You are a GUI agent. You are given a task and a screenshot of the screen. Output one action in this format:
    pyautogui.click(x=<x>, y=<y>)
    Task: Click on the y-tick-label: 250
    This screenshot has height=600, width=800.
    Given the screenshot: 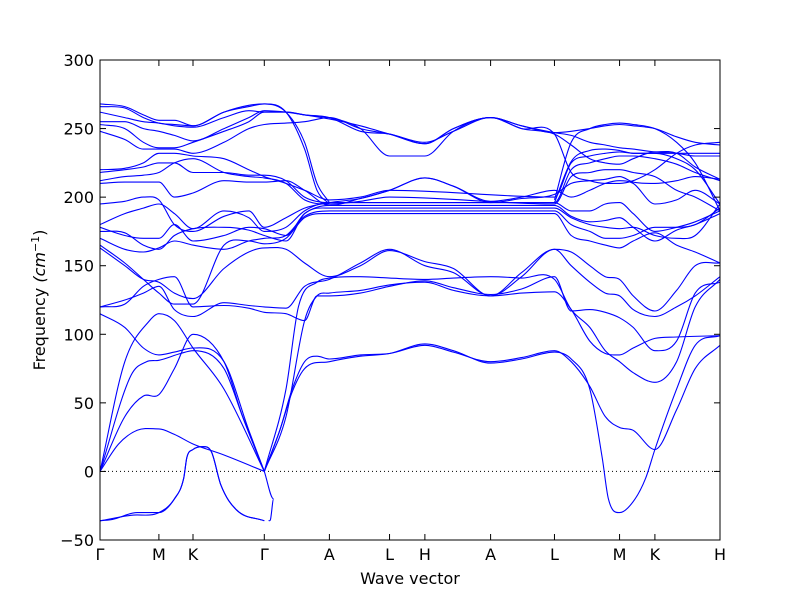 What is the action you would take?
    pyautogui.click(x=78, y=129)
    